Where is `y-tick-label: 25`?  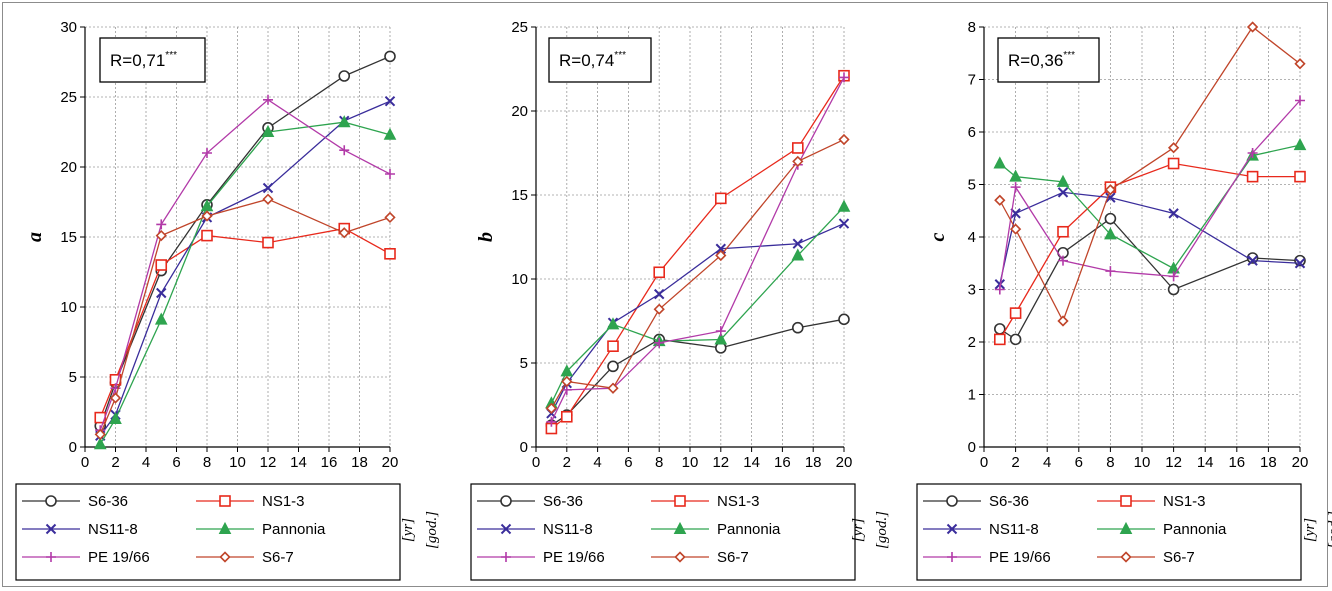 y-tick-label: 25 is located at coordinates (519, 27).